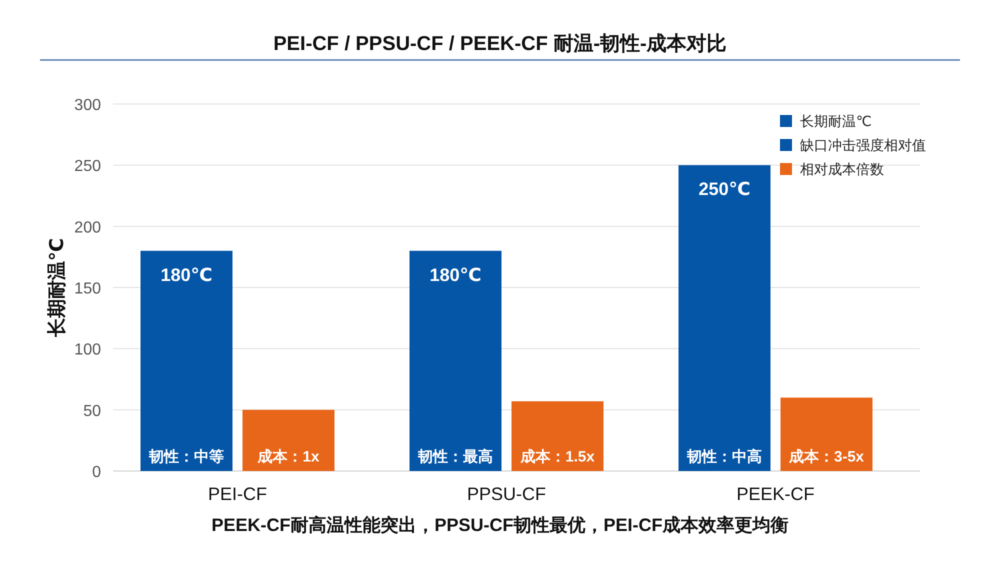  Describe the element at coordinates (842, 169) in the screenshot. I see `legend-label: 相对成本倍数` at that location.